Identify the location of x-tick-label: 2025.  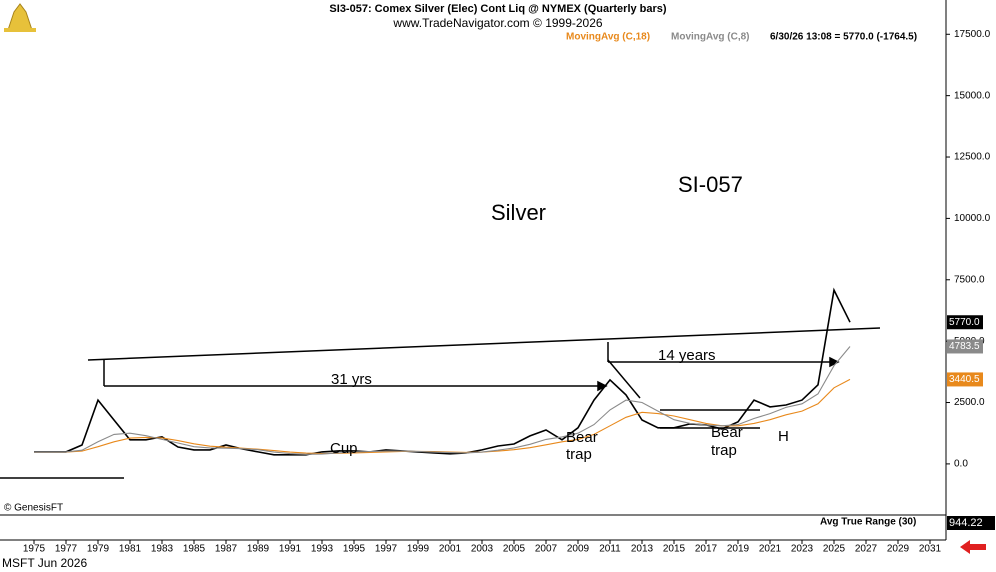
(834, 549).